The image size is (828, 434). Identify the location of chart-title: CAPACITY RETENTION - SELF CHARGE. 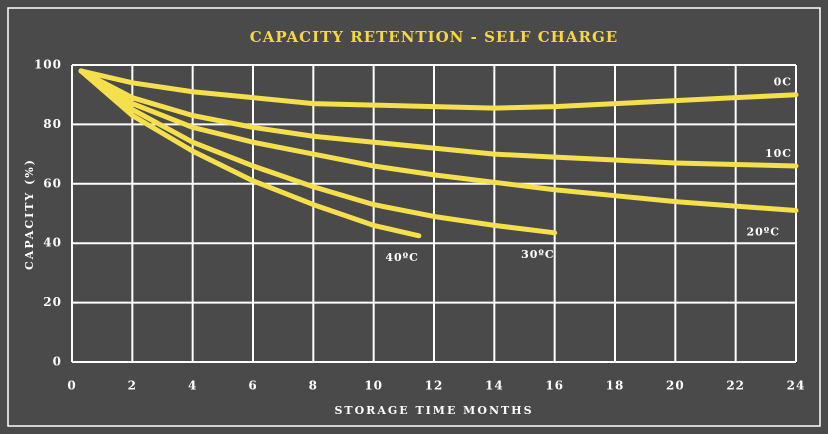
(434, 37).